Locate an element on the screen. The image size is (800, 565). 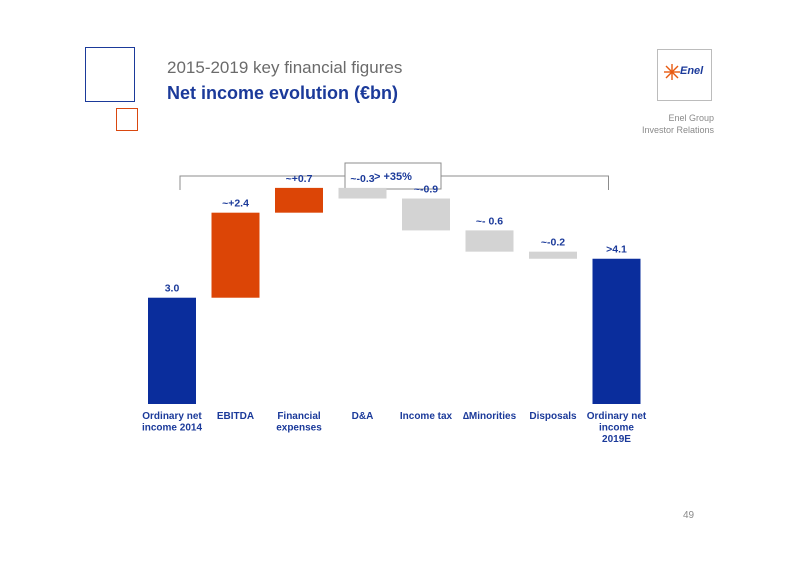
annotation-box is located at coordinates (393, 176).